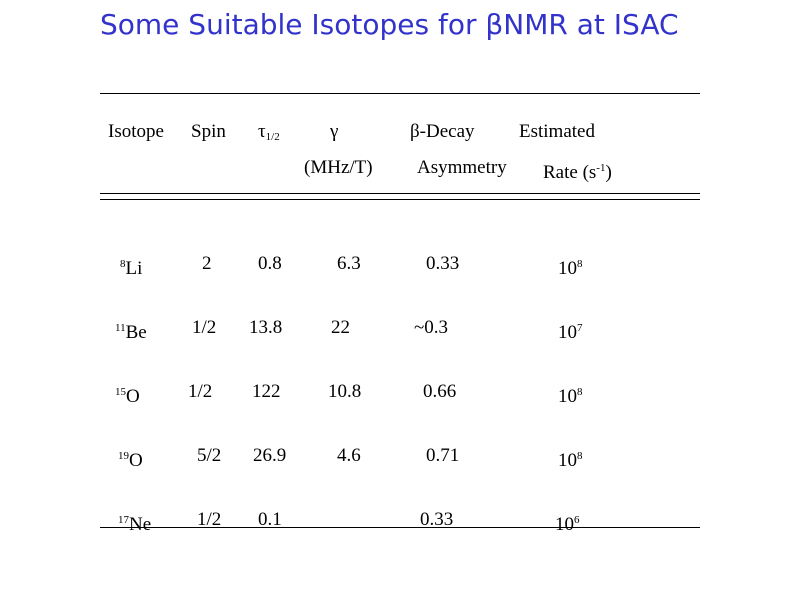  Describe the element at coordinates (123, 264) in the screenshot. I see `cell-isotope-mass: 8` at that location.